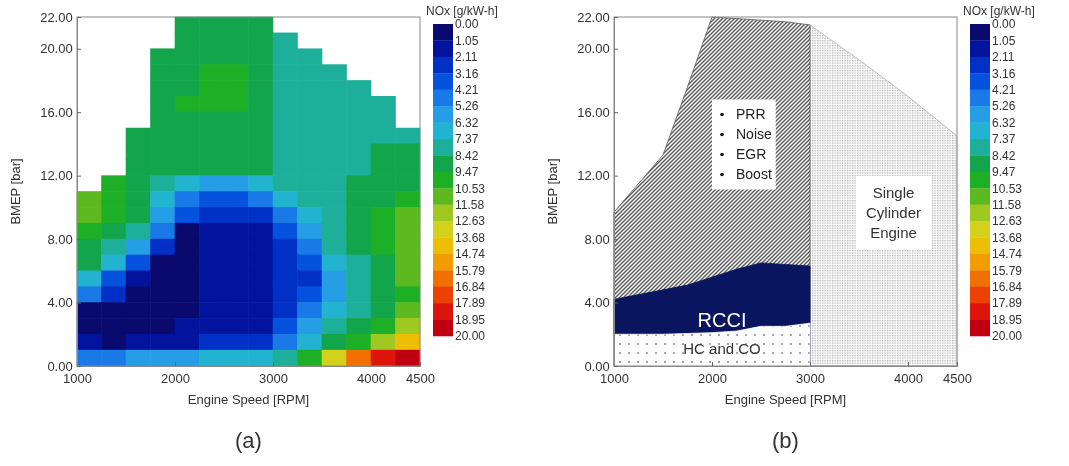 The width and height of the screenshot is (1069, 466). Describe the element at coordinates (722, 349) in the screenshot. I see `series-label: HC and CO` at that location.